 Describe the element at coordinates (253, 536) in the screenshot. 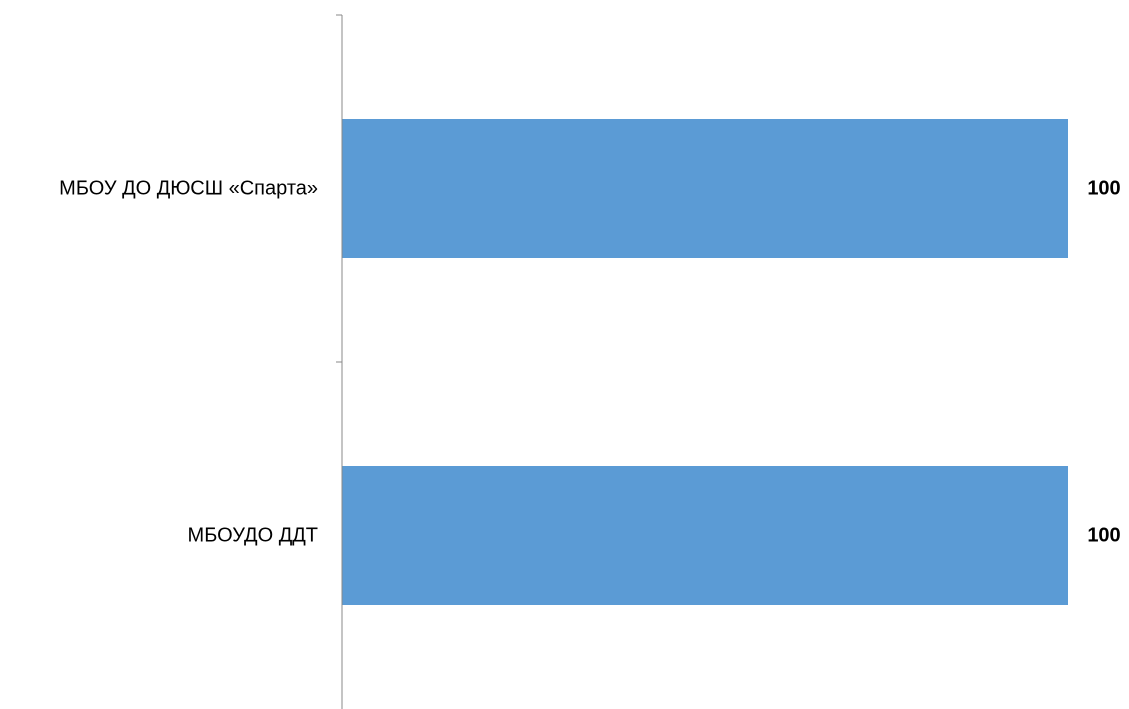

I see `category-label: МБОУДО ДДТ` at that location.